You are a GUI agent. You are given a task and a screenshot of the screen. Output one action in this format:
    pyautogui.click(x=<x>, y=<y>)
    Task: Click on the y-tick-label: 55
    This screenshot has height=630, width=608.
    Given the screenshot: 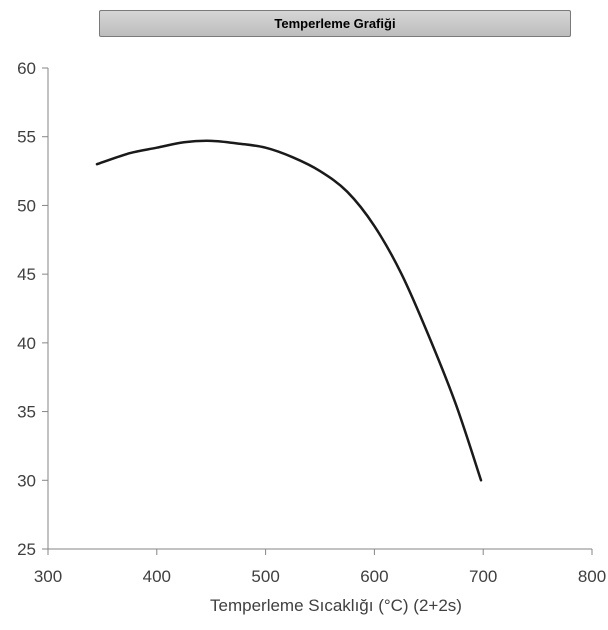 What is the action you would take?
    pyautogui.click(x=26, y=137)
    